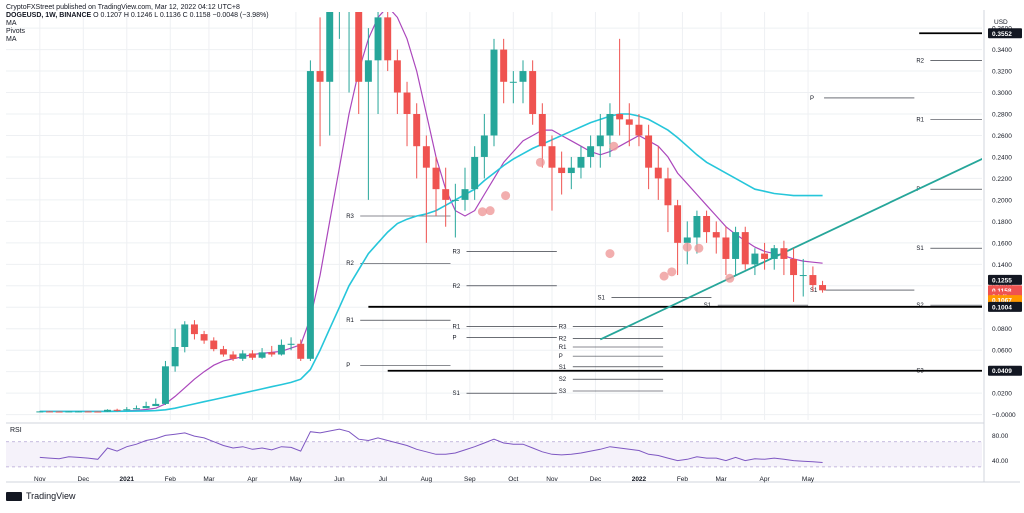 Image resolution: width=1024 pixels, height=513 pixels. Describe the element at coordinates (16, 31) in the screenshot. I see `indicator-pivots: Pivots` at that location.